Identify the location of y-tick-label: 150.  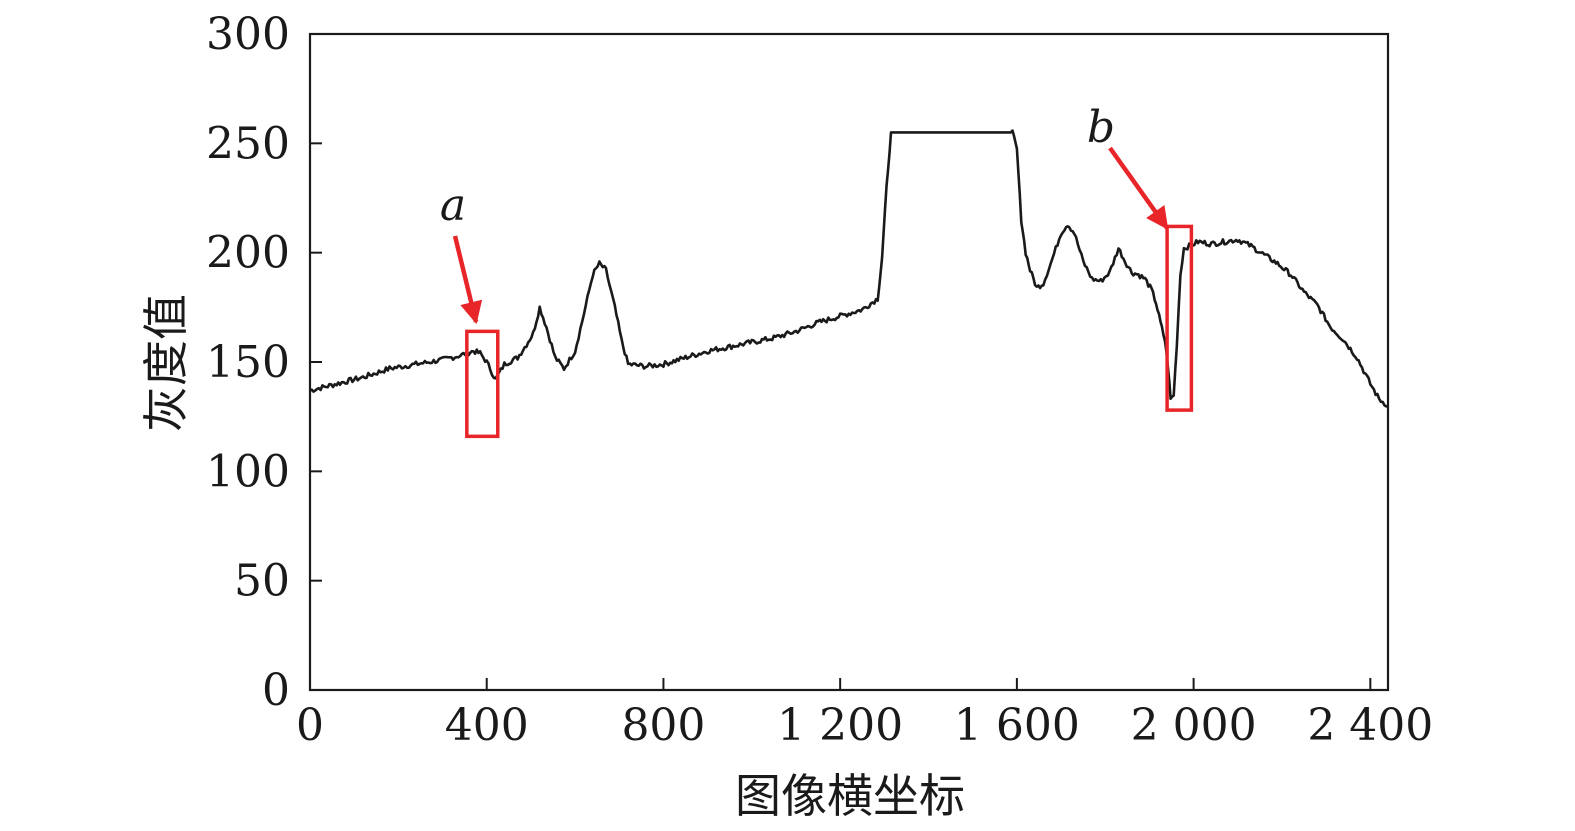
(248, 362).